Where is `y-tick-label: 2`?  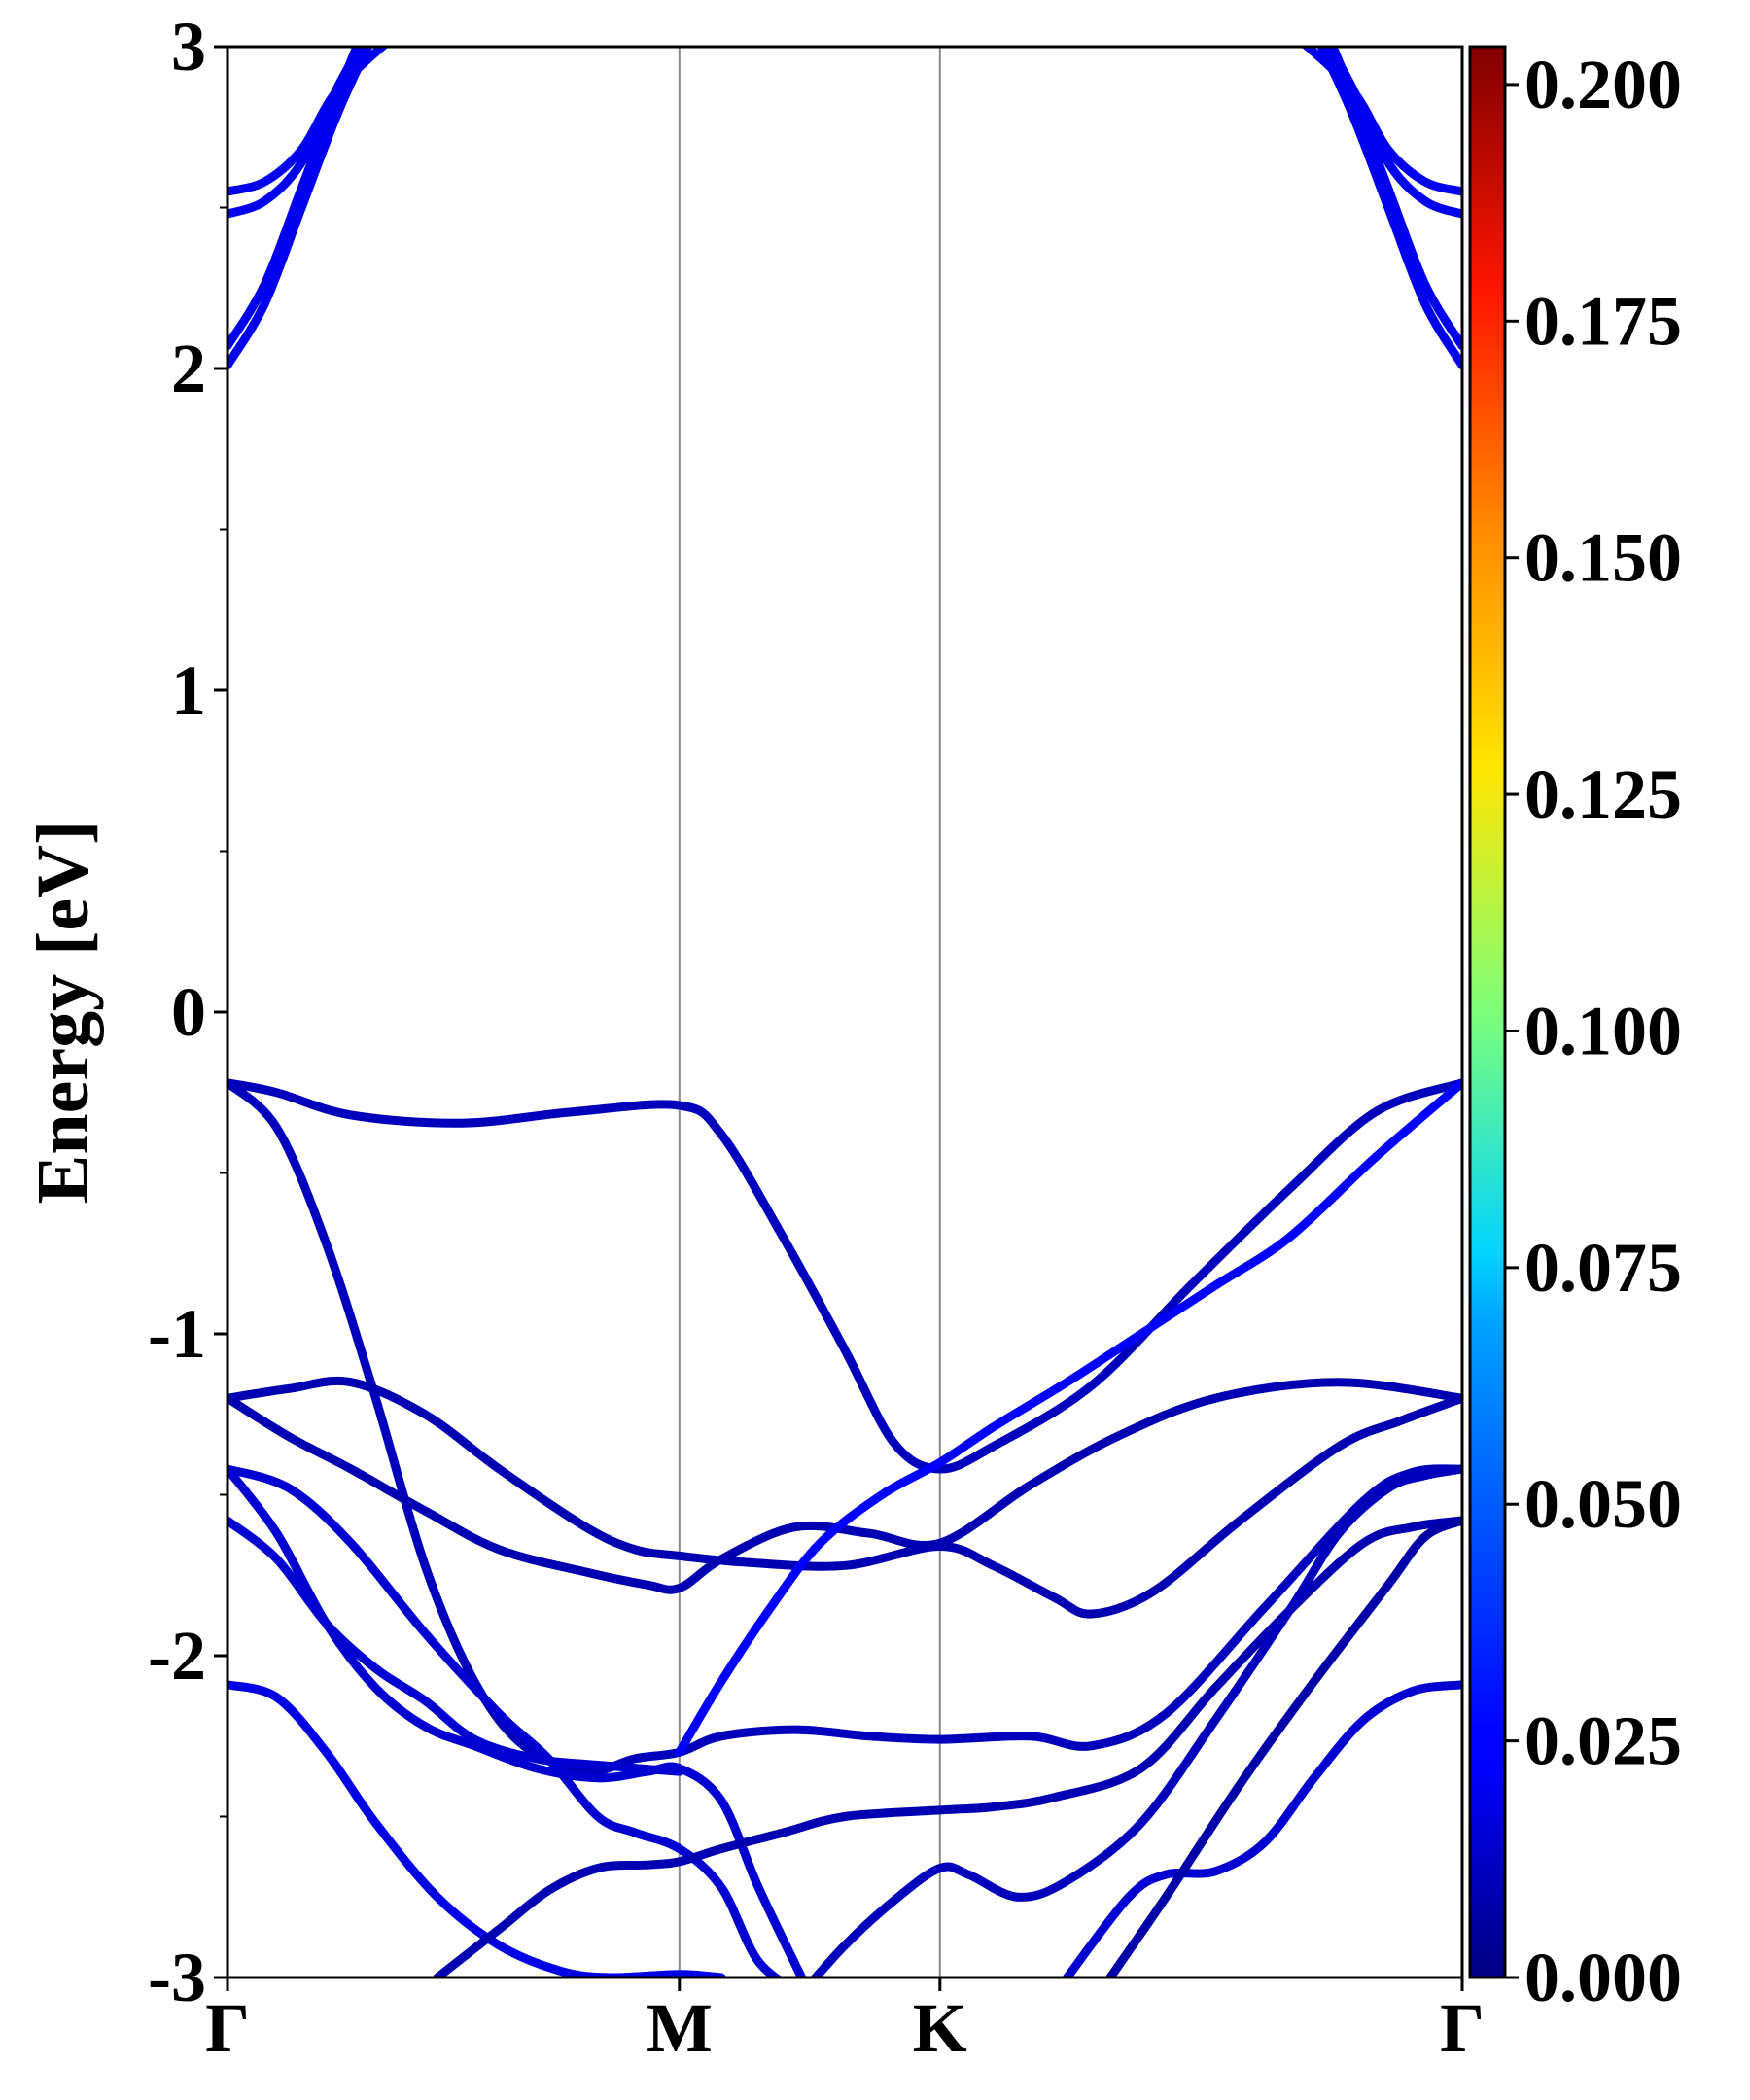
y-tick-label: 2 is located at coordinates (188, 368).